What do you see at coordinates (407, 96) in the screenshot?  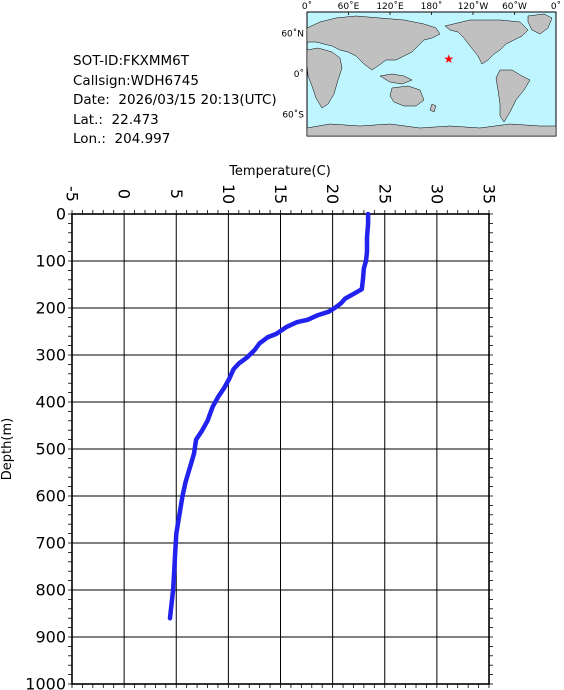 I see `land-australia` at bounding box center [407, 96].